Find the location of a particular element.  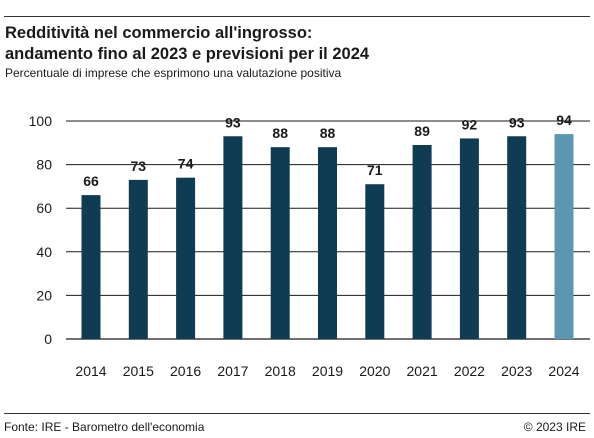

footer-rule is located at coordinates (297, 413).